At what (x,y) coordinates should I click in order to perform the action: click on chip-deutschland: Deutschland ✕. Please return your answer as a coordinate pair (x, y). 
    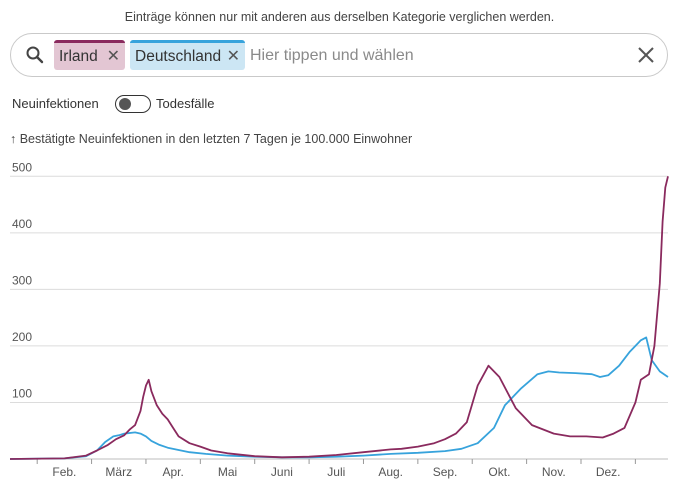
    Looking at the image, I should click on (187, 55).